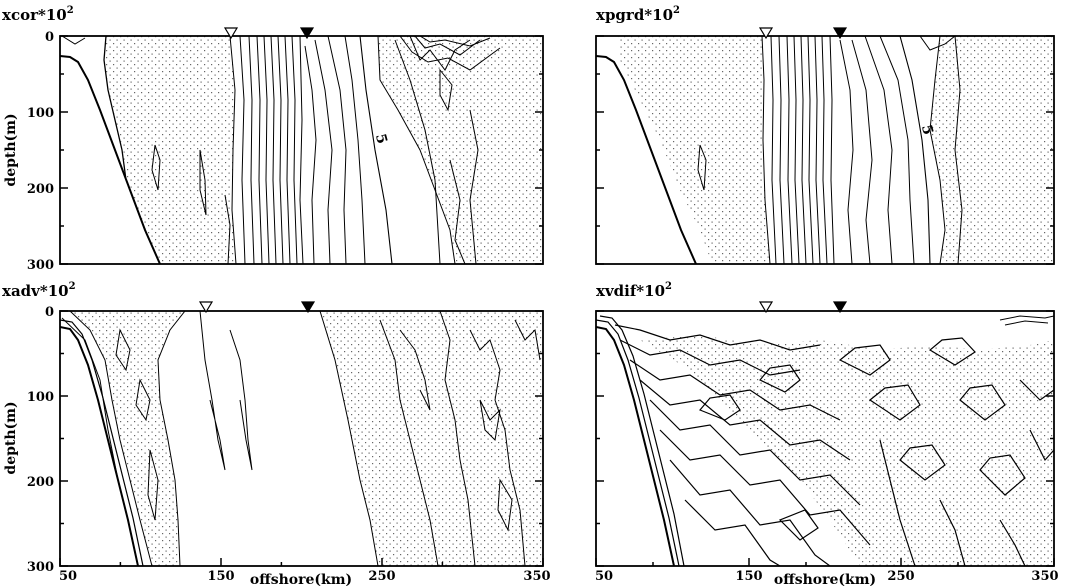 The image size is (1065, 586). Describe the element at coordinates (638, 14) in the screenshot. I see `panel-title: xpgrd*102` at that location.